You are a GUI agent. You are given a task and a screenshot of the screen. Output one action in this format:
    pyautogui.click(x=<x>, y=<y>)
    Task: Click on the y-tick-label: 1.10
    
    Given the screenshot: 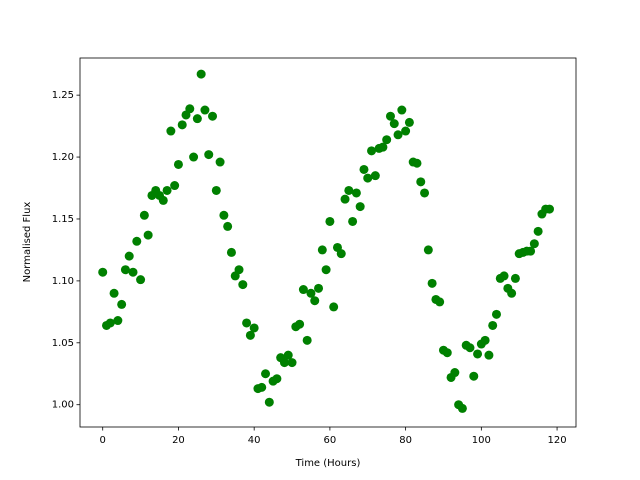 What is the action you would take?
    pyautogui.click(x=63, y=281)
    